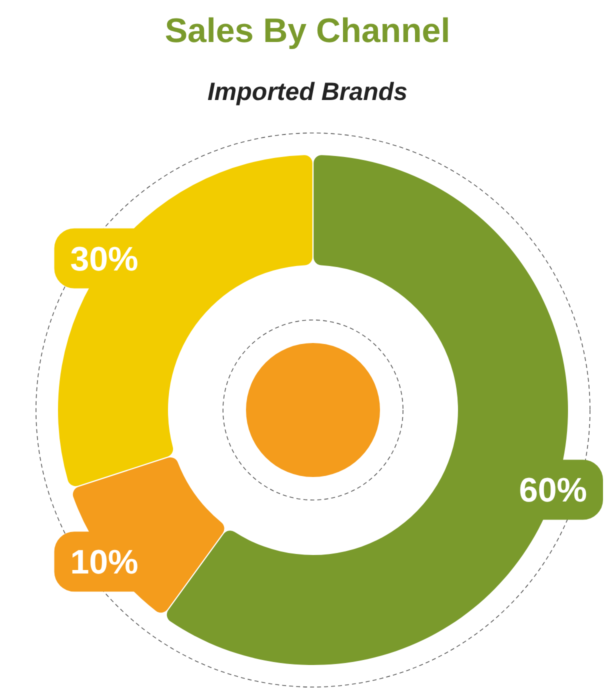 This screenshot has height=688, width=615. I want to click on chart-title: Sales By Channel, so click(307, 31).